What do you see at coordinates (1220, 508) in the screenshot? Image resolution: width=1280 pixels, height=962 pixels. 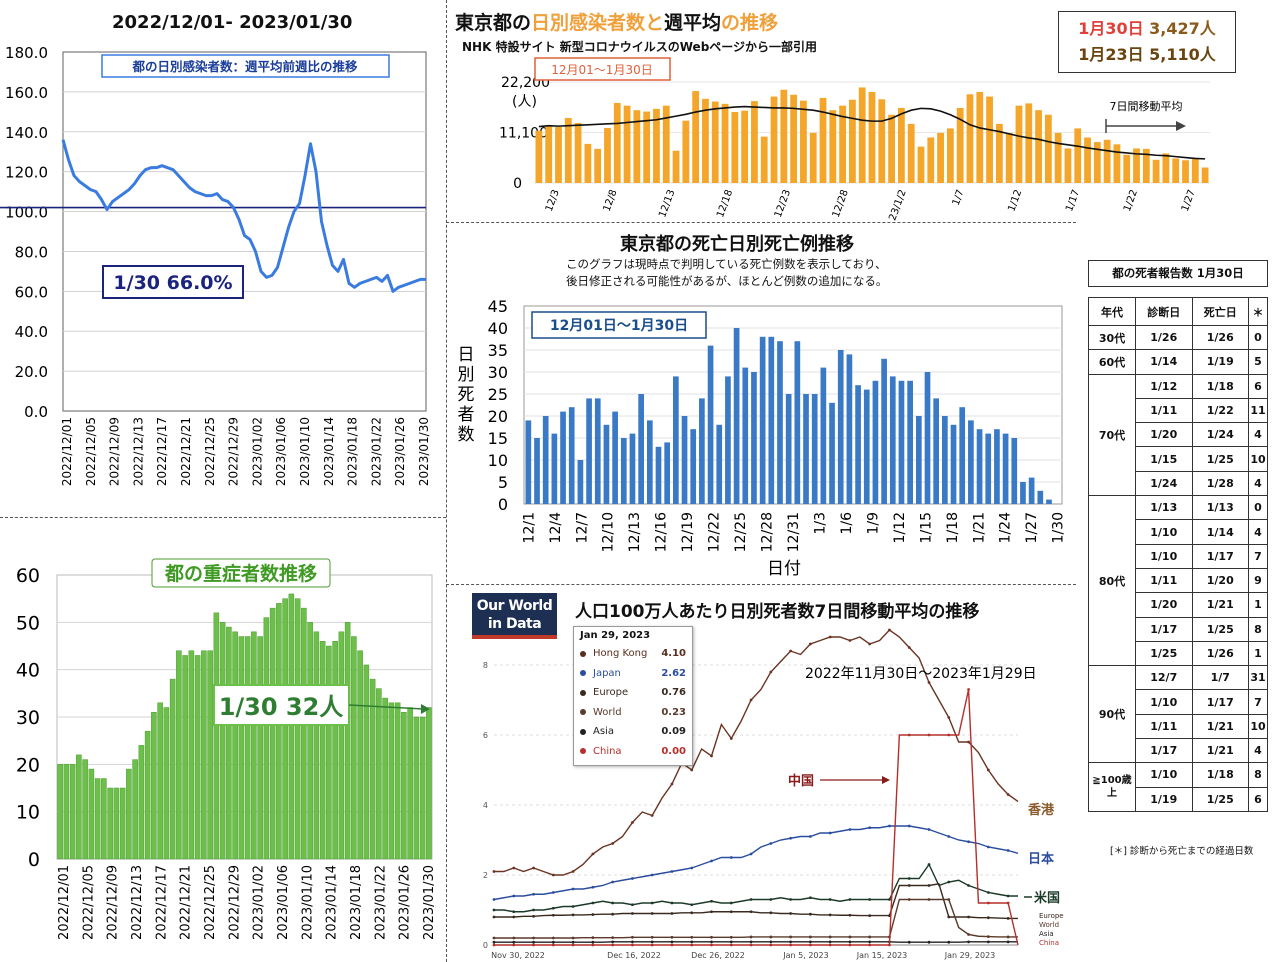 I see `death-date-cell: 1/13` at bounding box center [1220, 508].